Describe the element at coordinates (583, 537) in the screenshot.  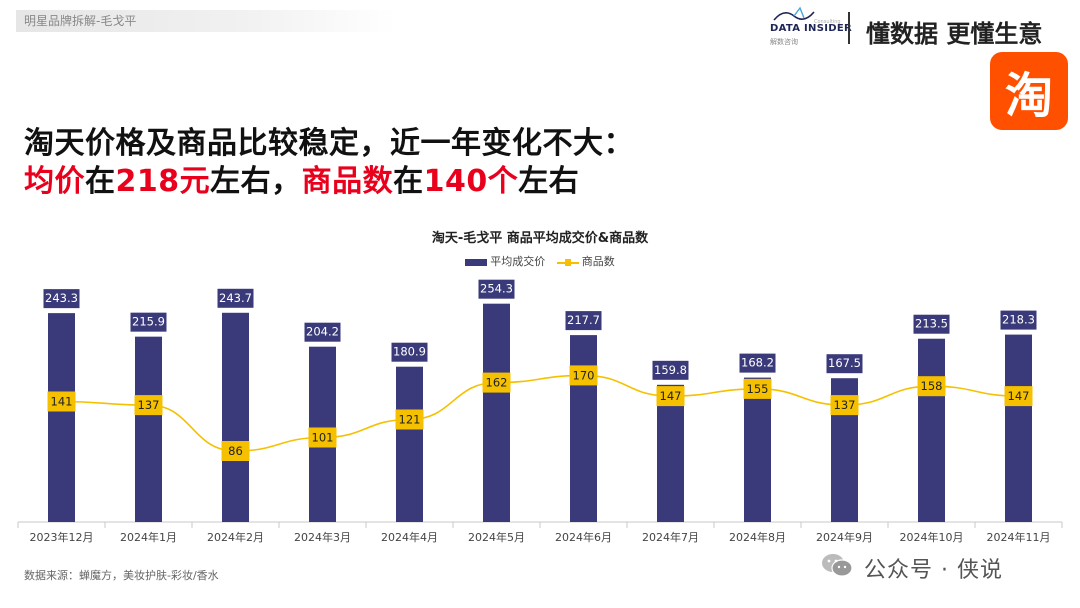
I see `x-tick-label: 2024年6月` at that location.